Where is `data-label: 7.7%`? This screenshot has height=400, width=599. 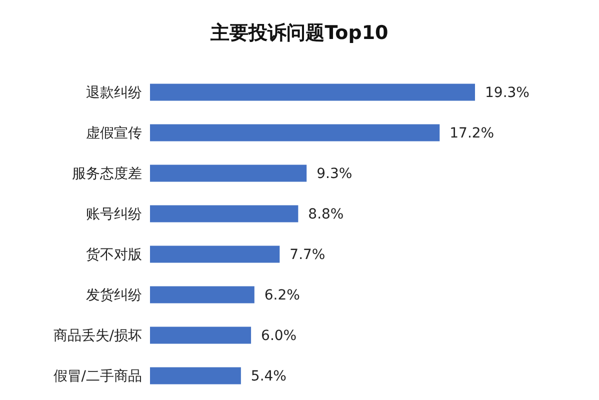 data-label: 7.7% is located at coordinates (308, 255).